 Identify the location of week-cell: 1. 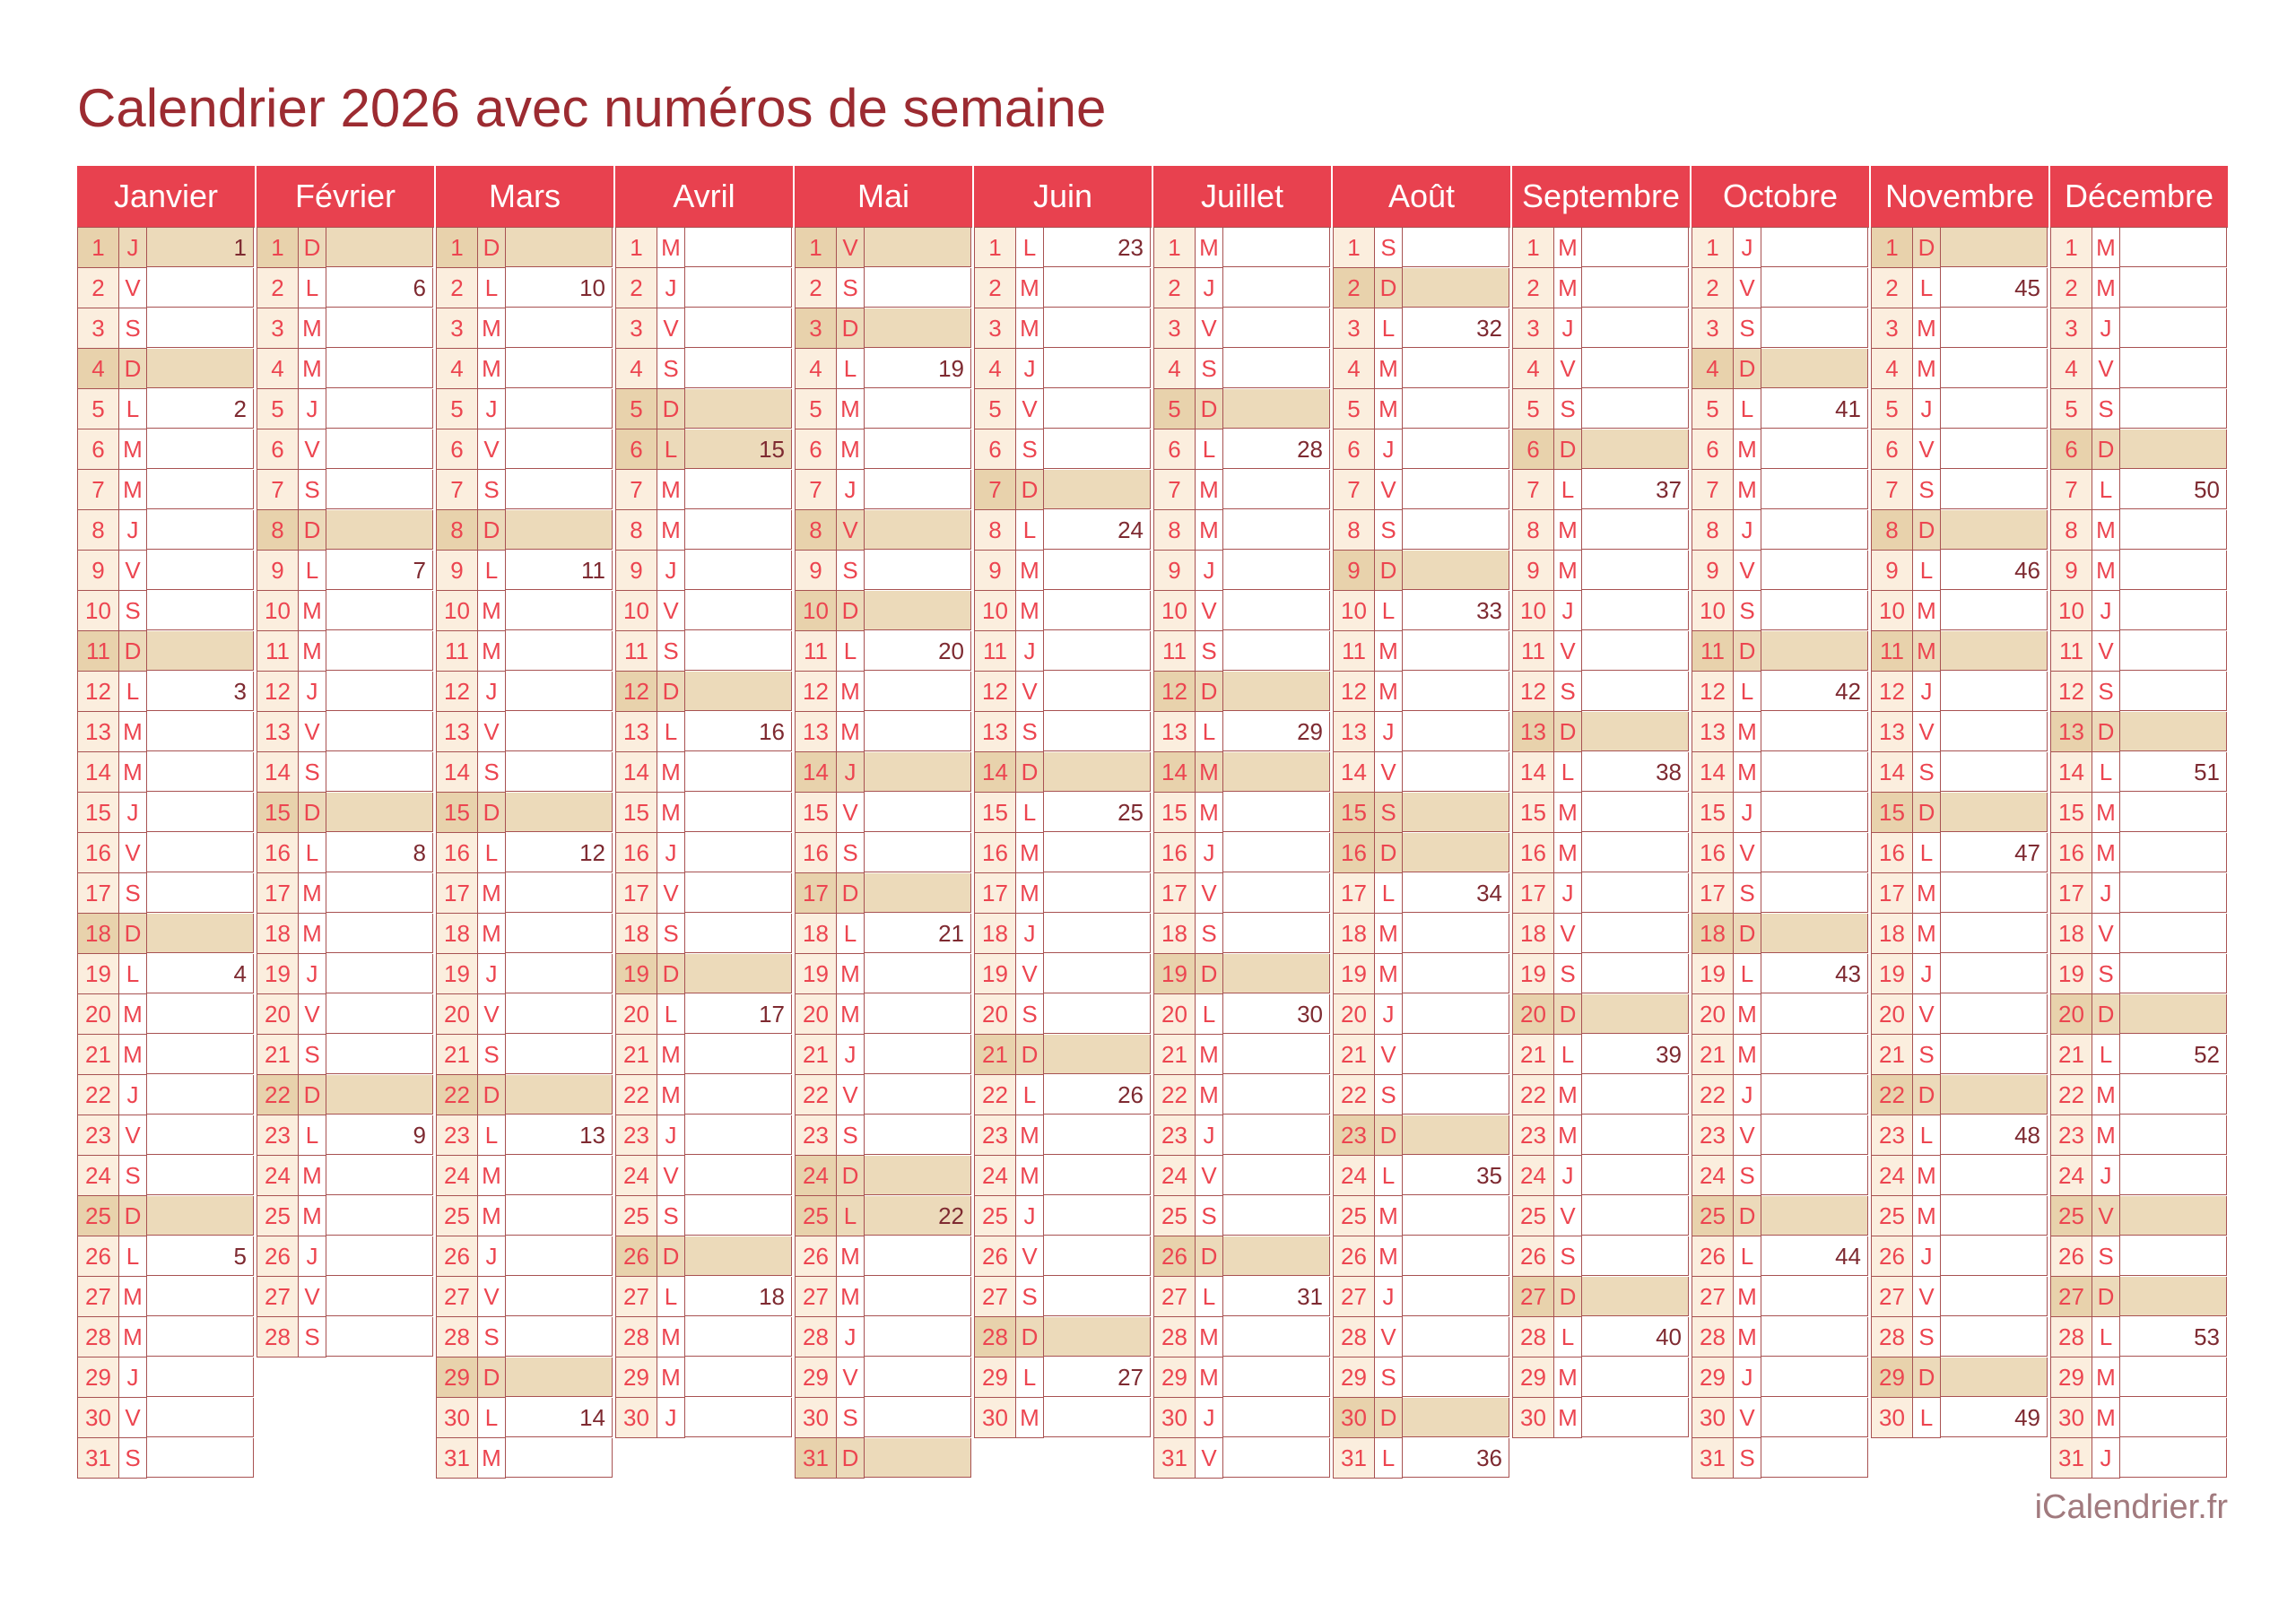
(200, 247).